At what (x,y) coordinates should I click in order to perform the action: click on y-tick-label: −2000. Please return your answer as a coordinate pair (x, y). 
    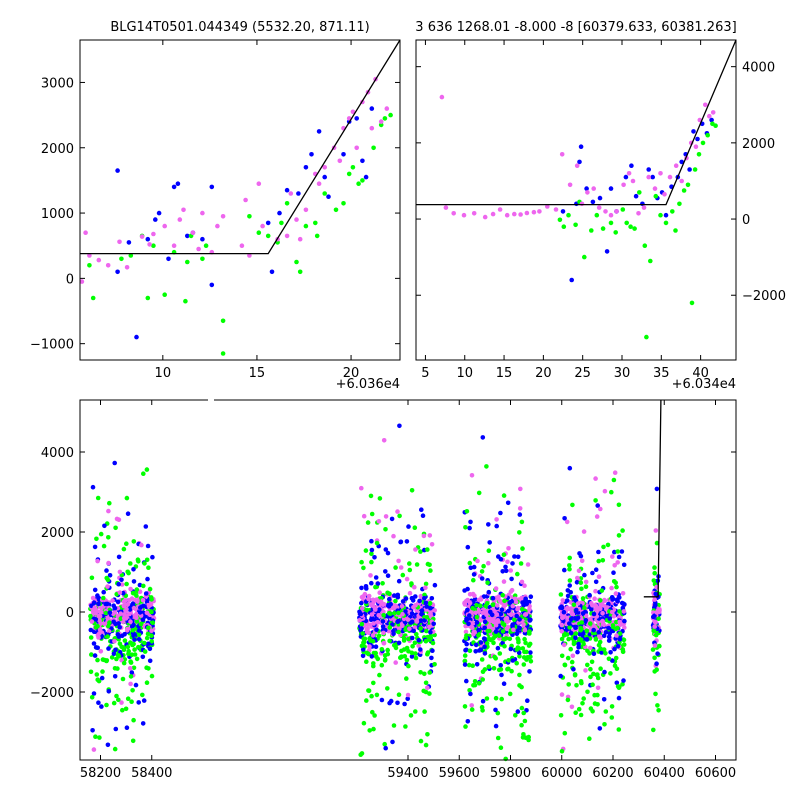
    Looking at the image, I should click on (764, 296).